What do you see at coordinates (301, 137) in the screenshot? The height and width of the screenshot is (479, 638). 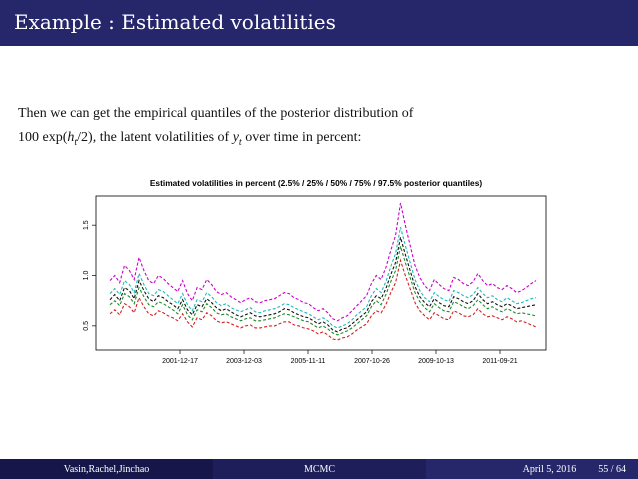 I see `body-line-2-tail: over time in percent:` at bounding box center [301, 137].